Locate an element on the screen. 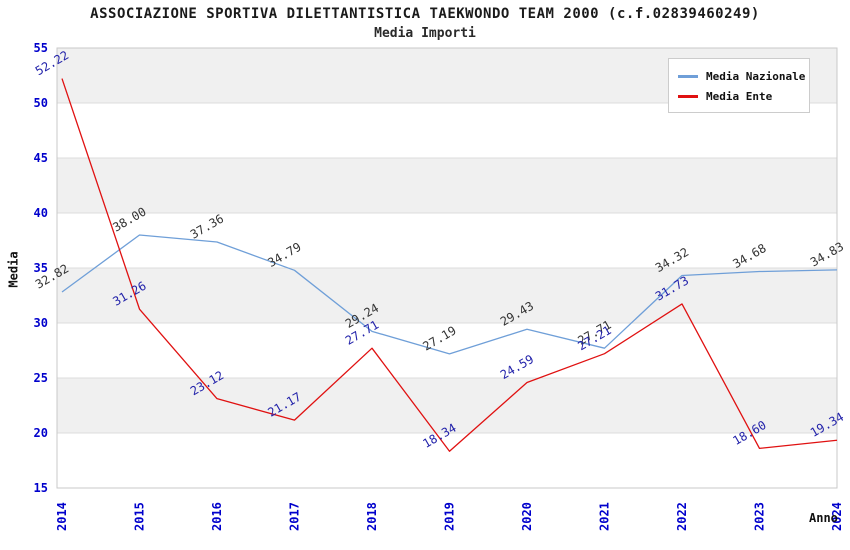 The width and height of the screenshot is (850, 550). x-tick-label: 2024 is located at coordinates (837, 516).